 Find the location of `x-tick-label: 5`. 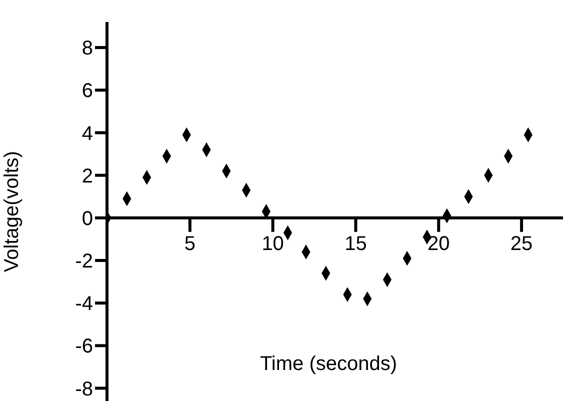

x-tick-label: 5 is located at coordinates (190, 243).